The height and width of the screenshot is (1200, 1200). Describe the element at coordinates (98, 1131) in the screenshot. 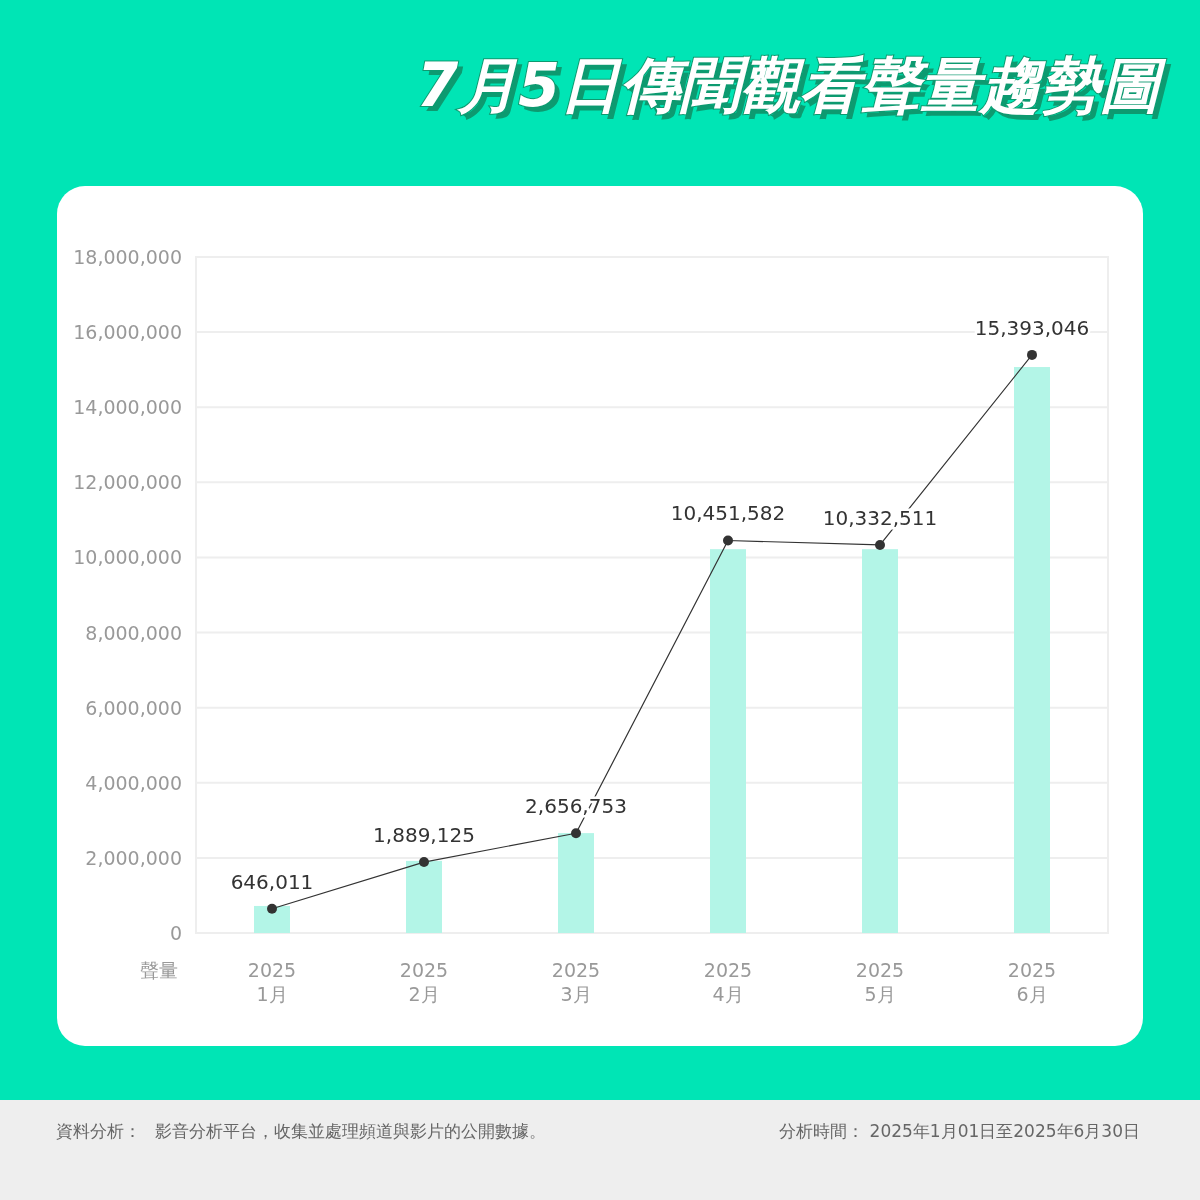

I see `text: 資料分析：` at that location.